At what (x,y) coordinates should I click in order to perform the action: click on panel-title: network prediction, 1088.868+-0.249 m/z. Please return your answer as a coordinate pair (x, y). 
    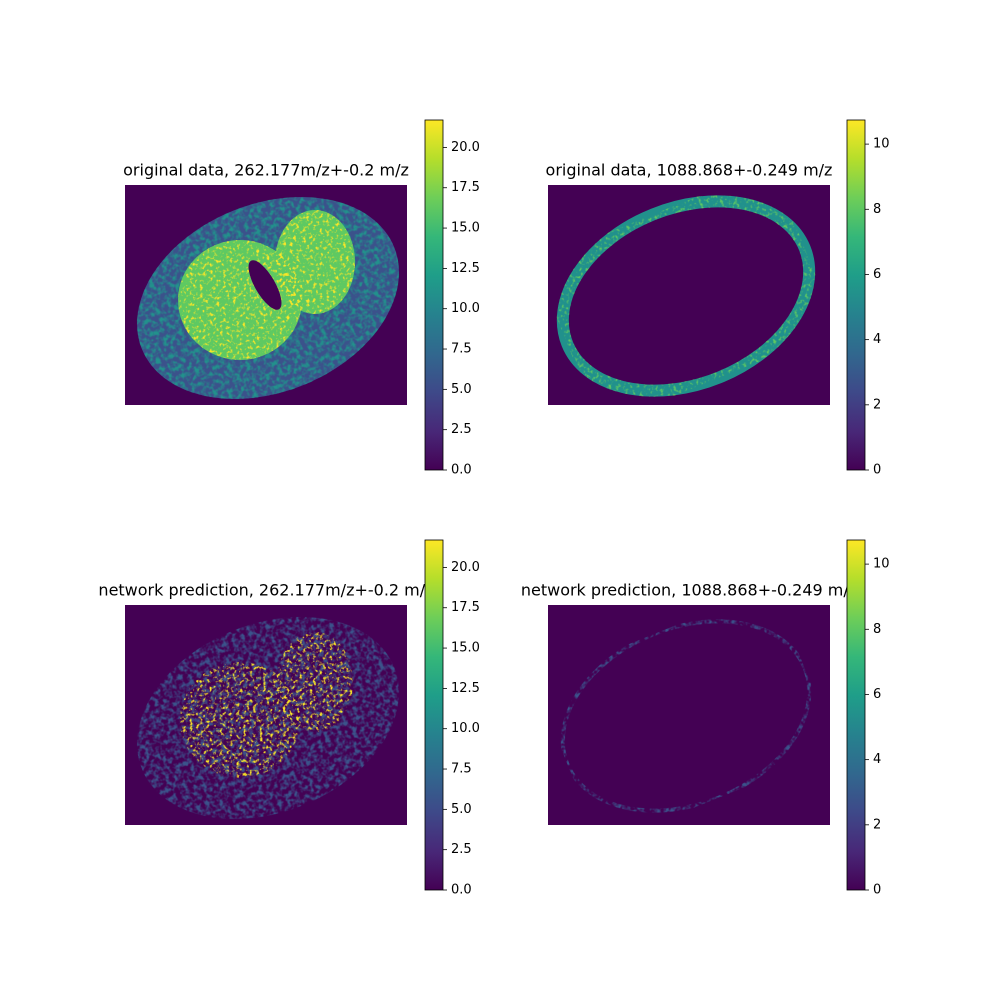
    Looking at the image, I should click on (689, 590).